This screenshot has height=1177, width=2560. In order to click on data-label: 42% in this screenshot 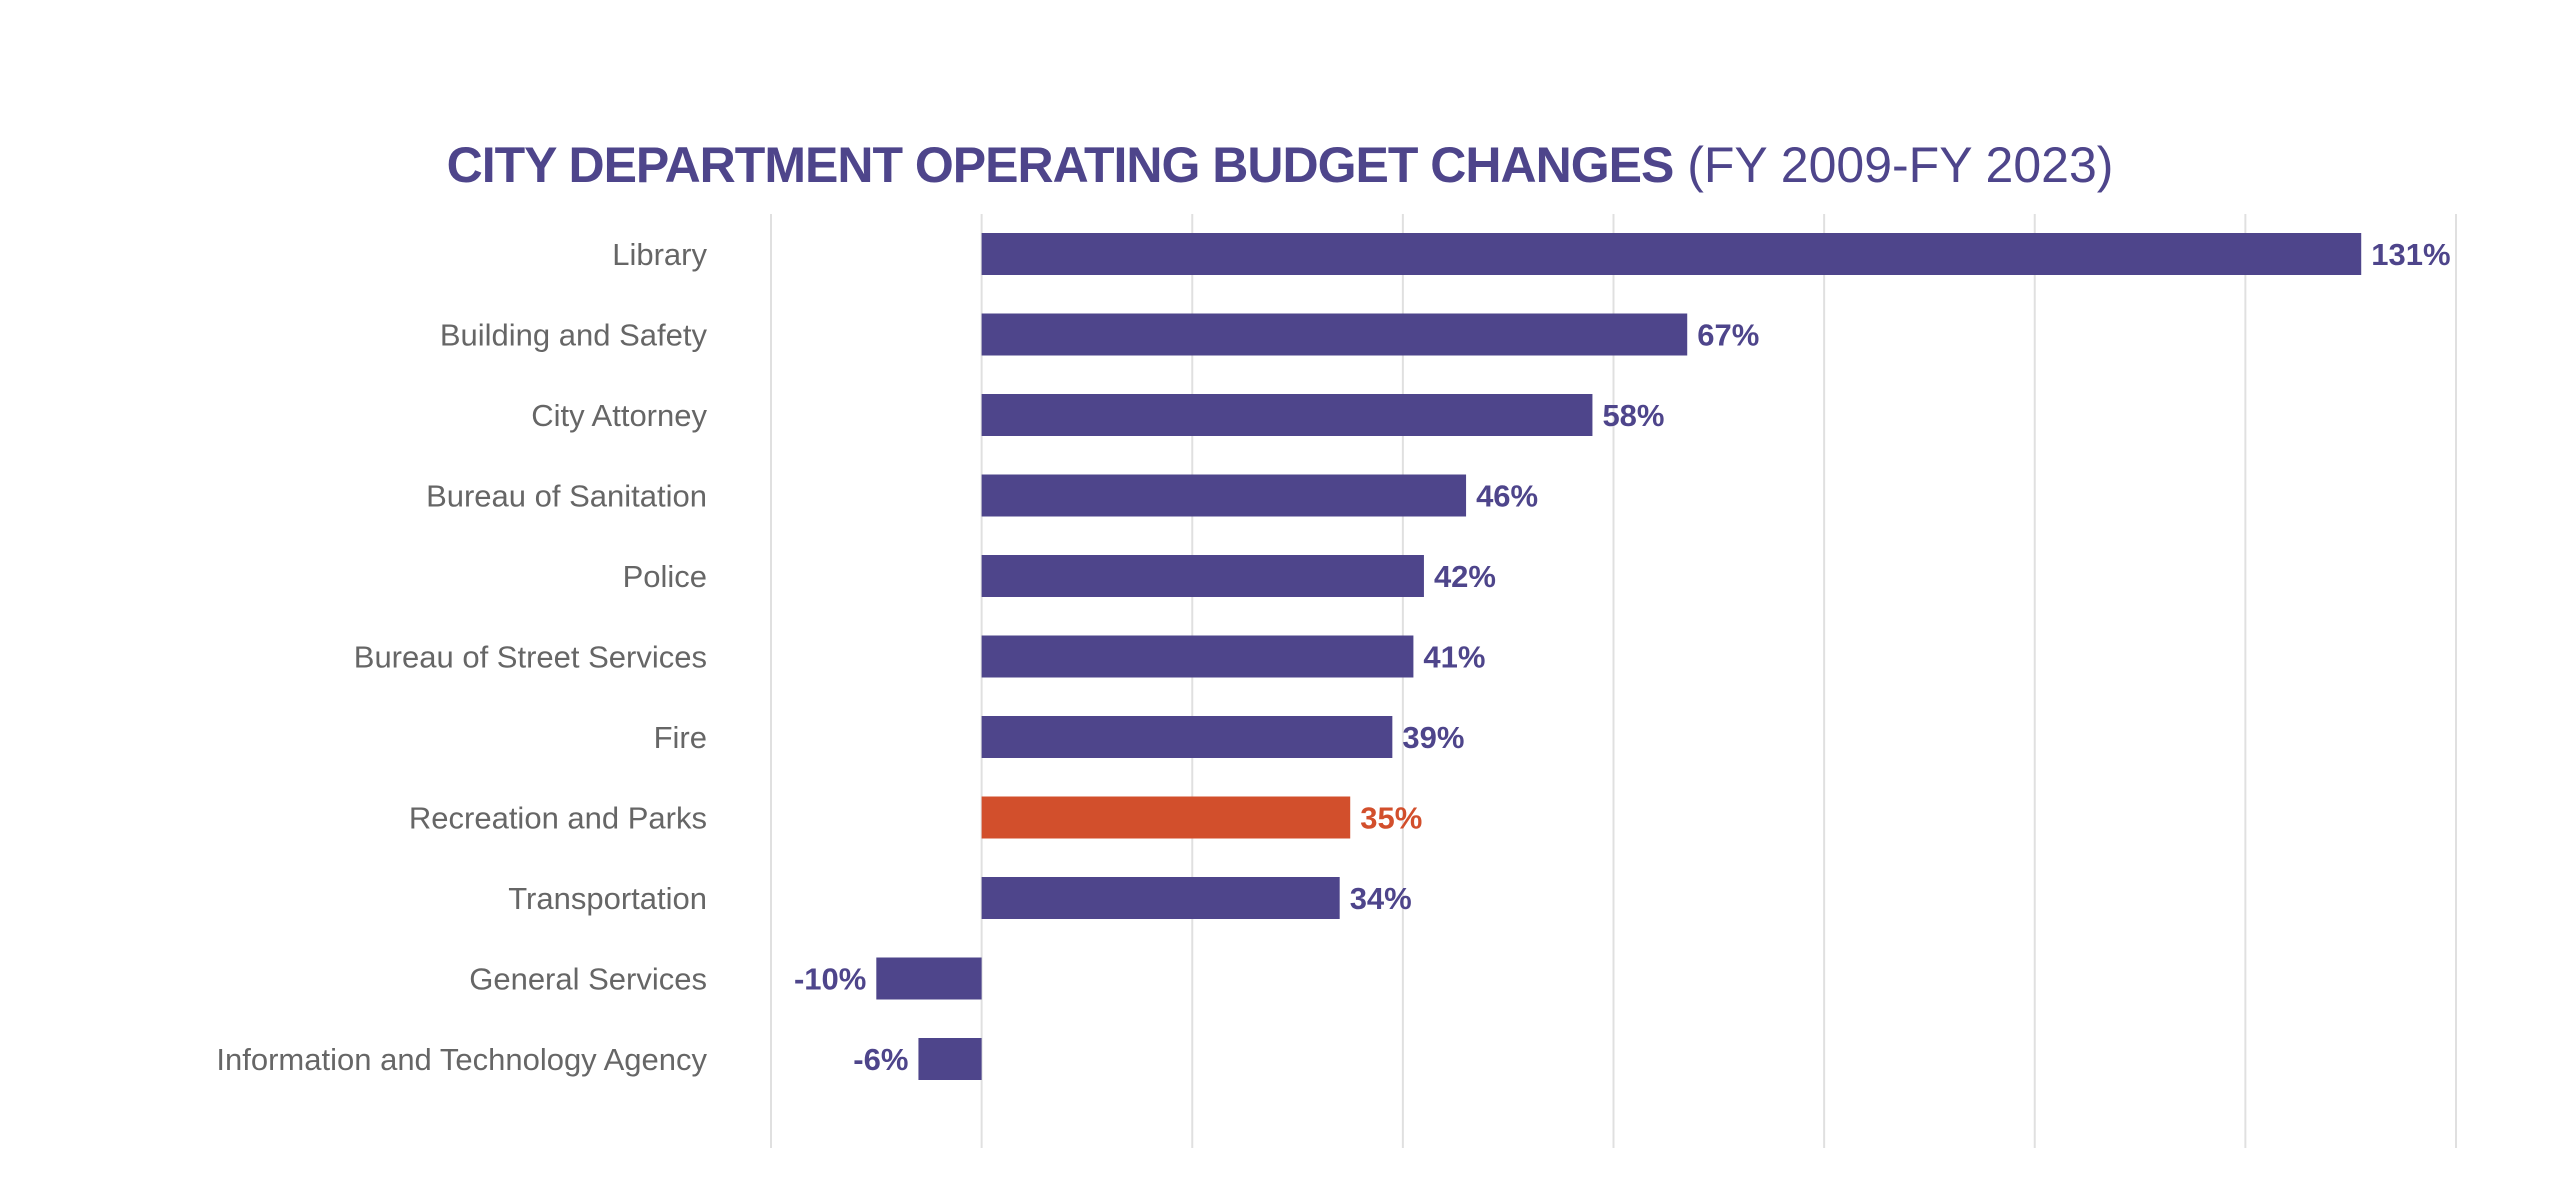, I will do `click(1465, 576)`.